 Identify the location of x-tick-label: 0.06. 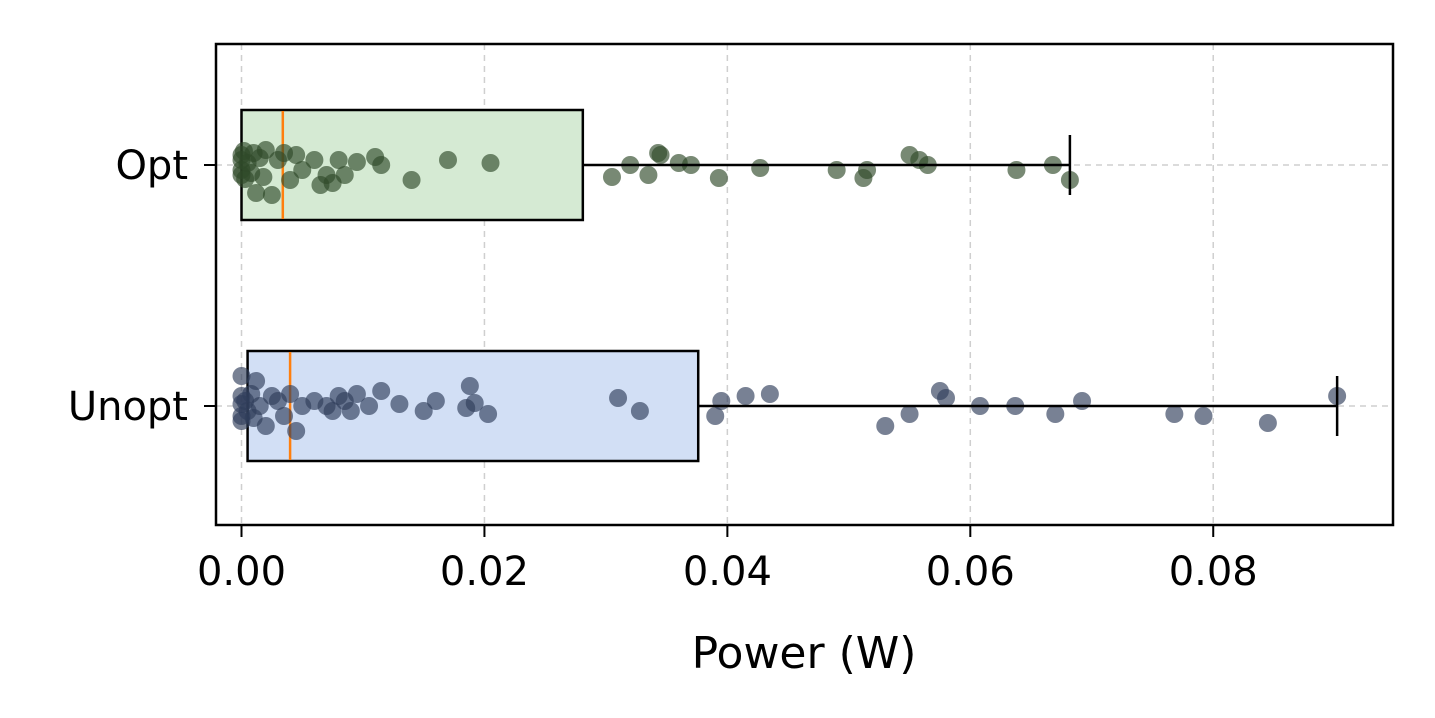
(970, 572).